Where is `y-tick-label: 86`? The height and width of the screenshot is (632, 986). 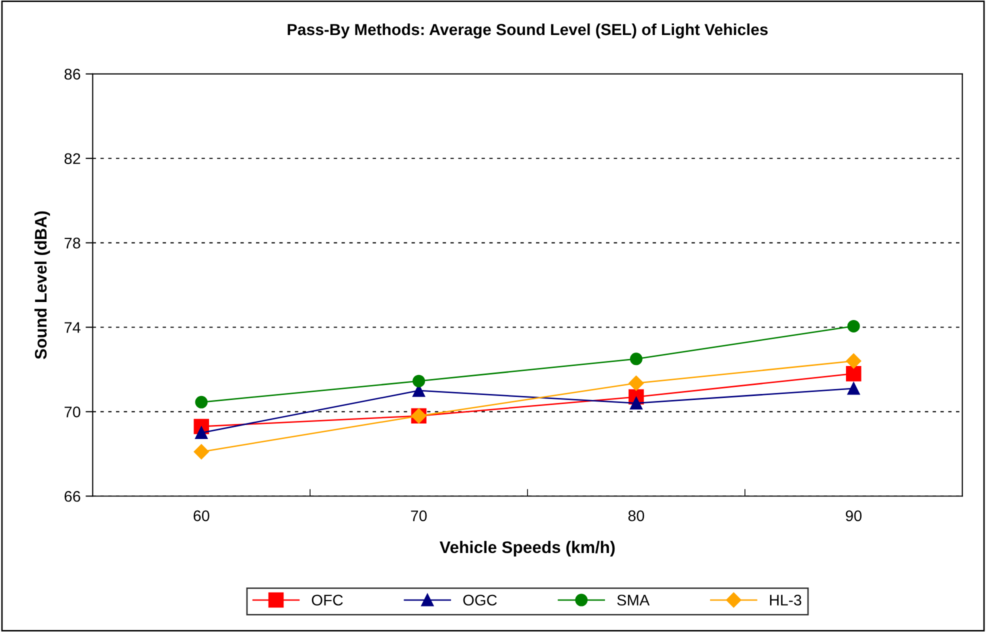
y-tick-label: 86 is located at coordinates (72, 74).